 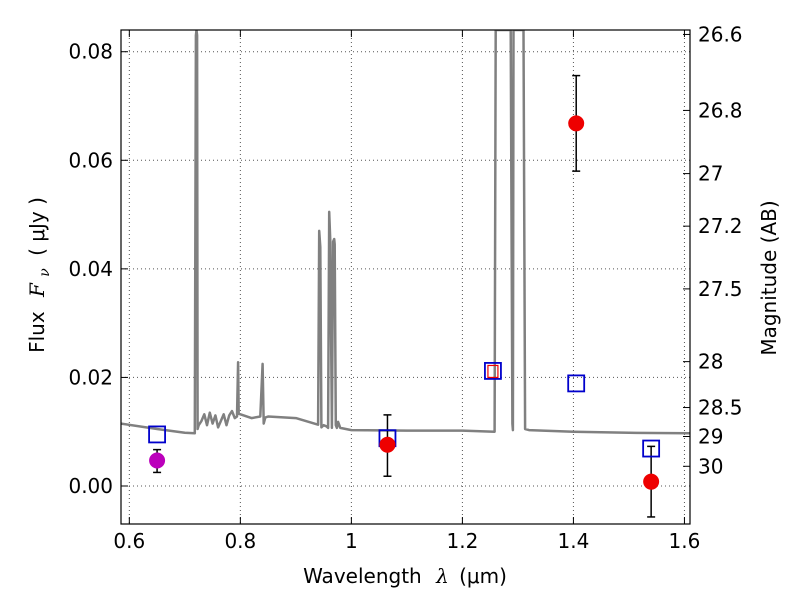 What do you see at coordinates (710, 436) in the screenshot?
I see `y2-tick-label: 29` at bounding box center [710, 436].